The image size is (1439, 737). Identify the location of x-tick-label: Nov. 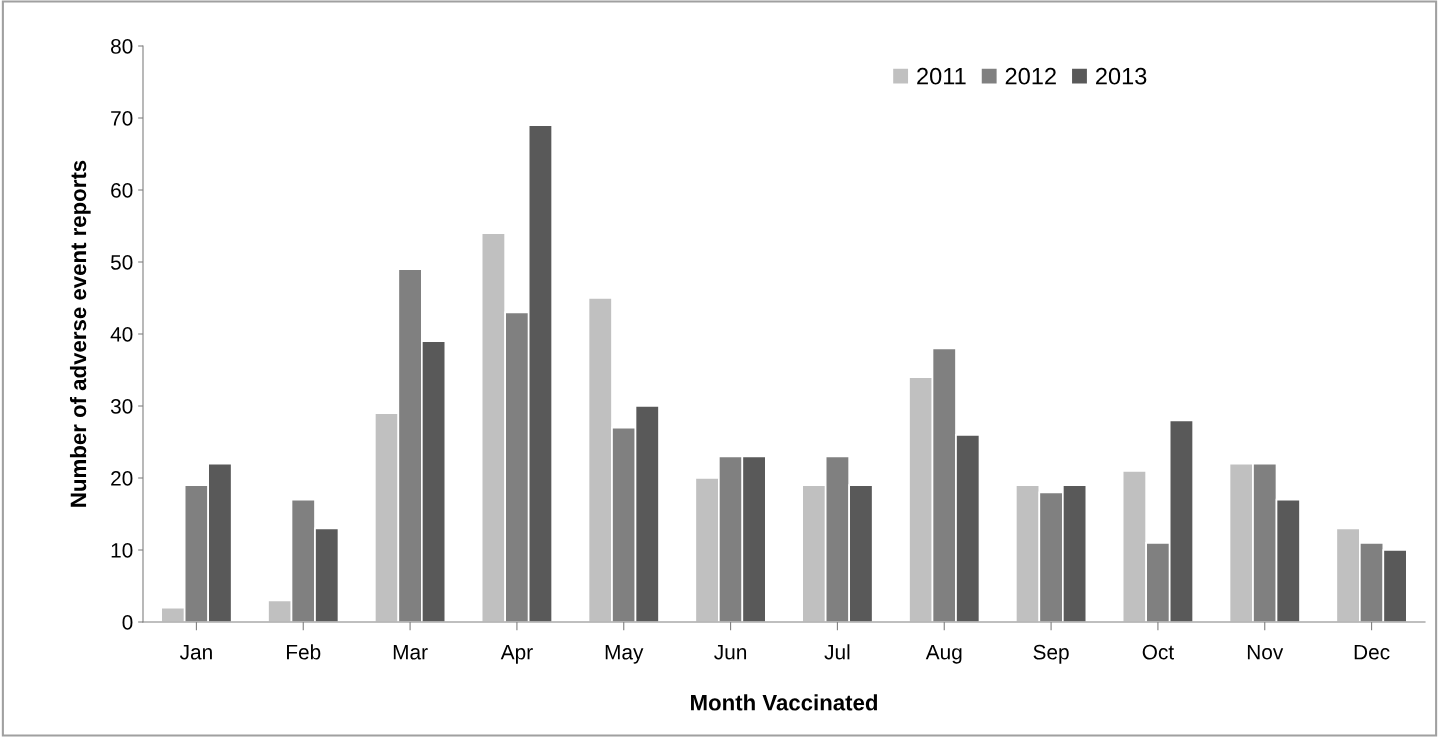
(1265, 652).